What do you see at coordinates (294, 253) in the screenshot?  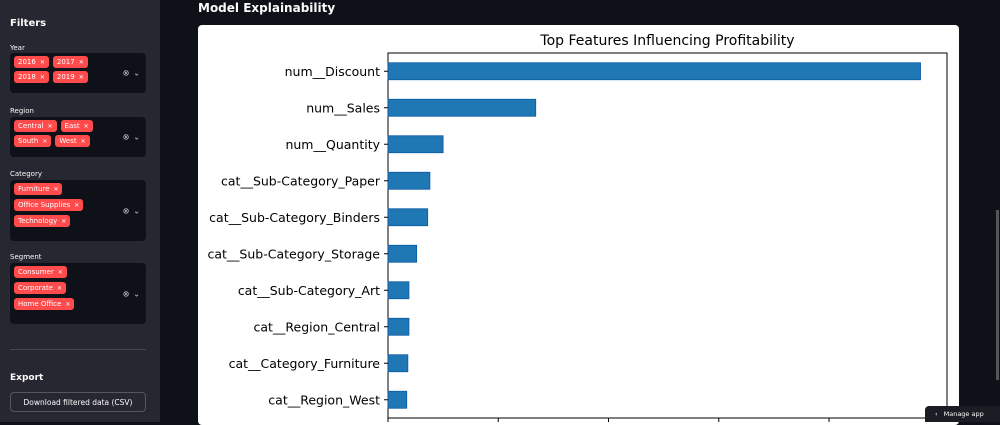 I see `y-tick-label: cat__Sub-Category_Storage` at bounding box center [294, 253].